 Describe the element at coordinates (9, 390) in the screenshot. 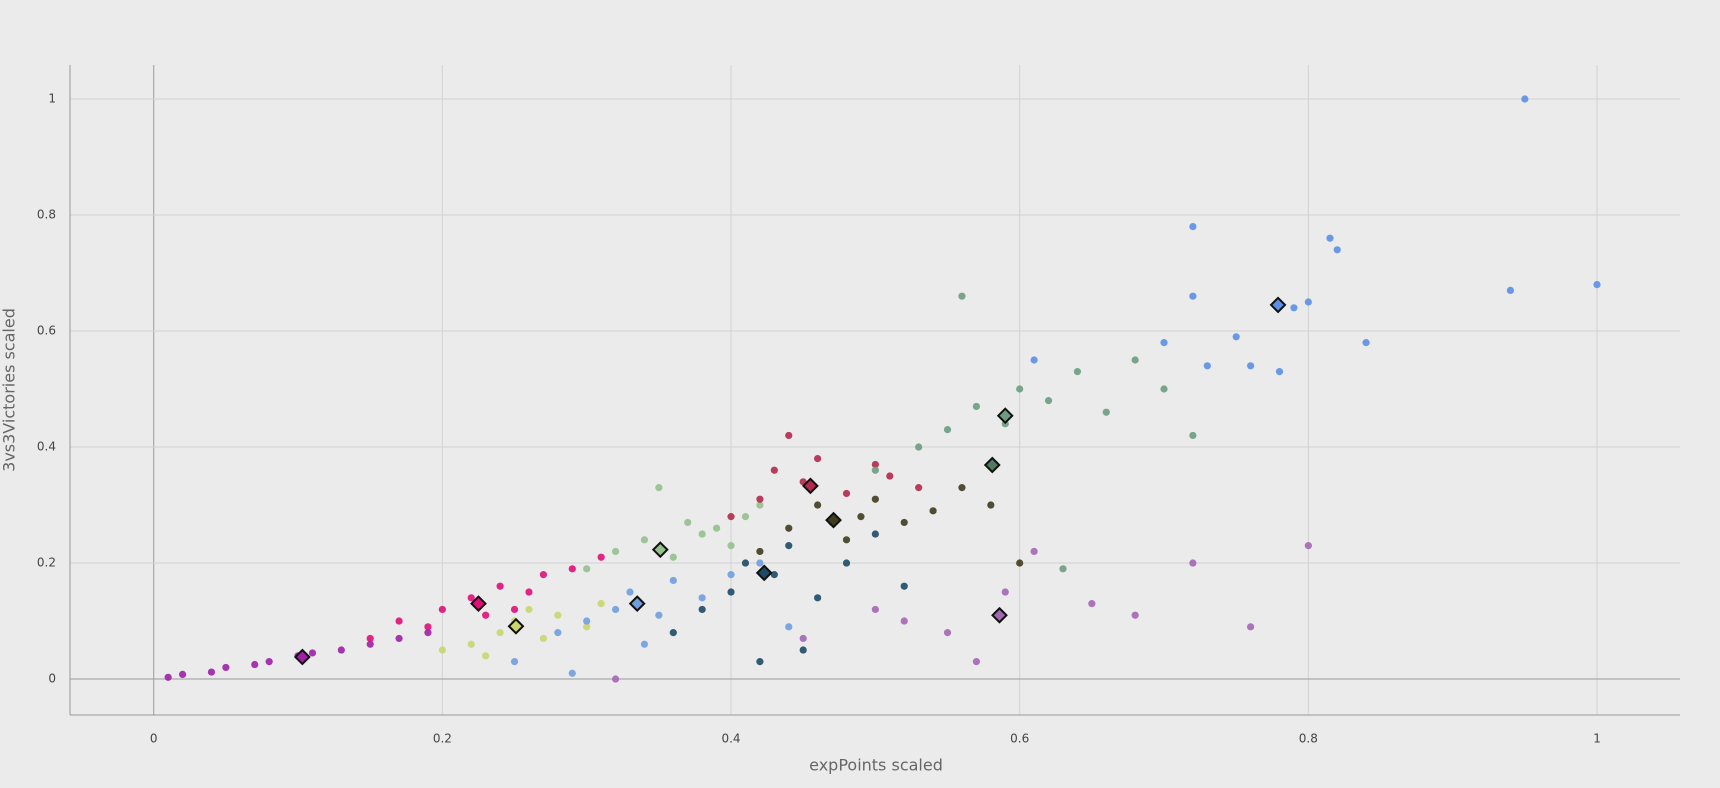

I see `y-axis-title: 3vs3Victories scaled` at that location.